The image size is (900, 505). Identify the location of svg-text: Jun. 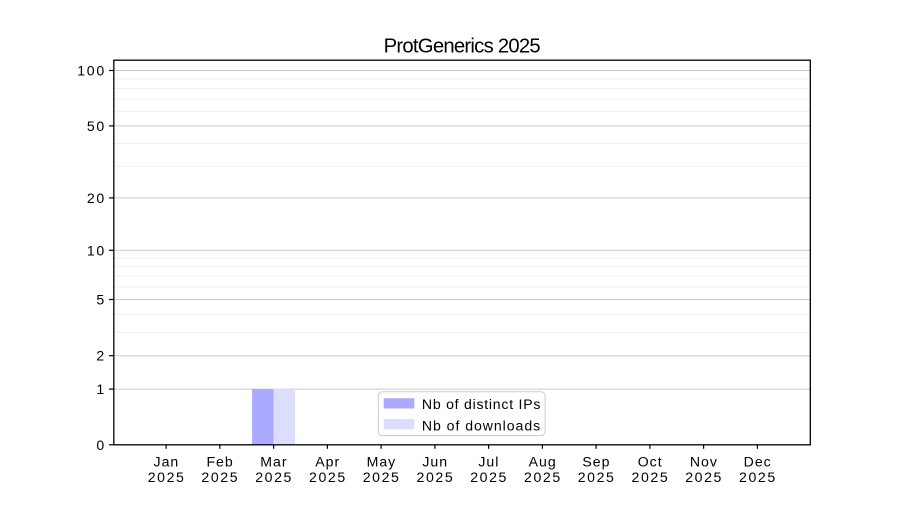
(435, 461).